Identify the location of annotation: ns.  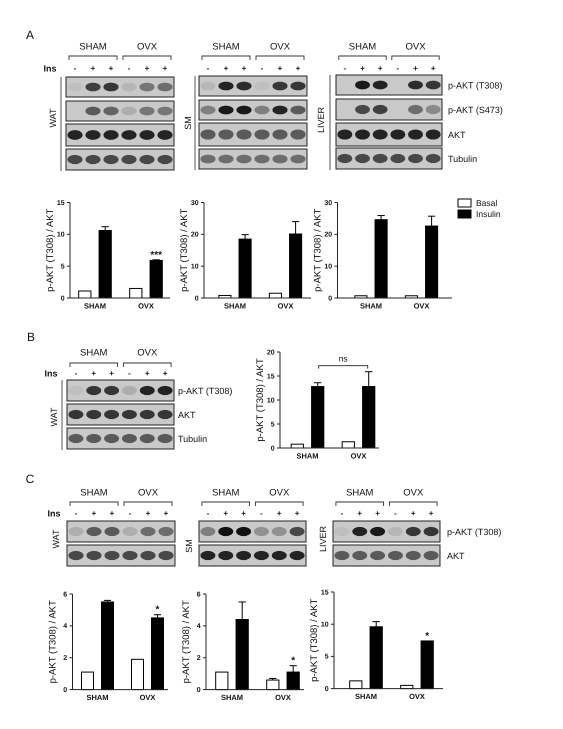
(343, 359).